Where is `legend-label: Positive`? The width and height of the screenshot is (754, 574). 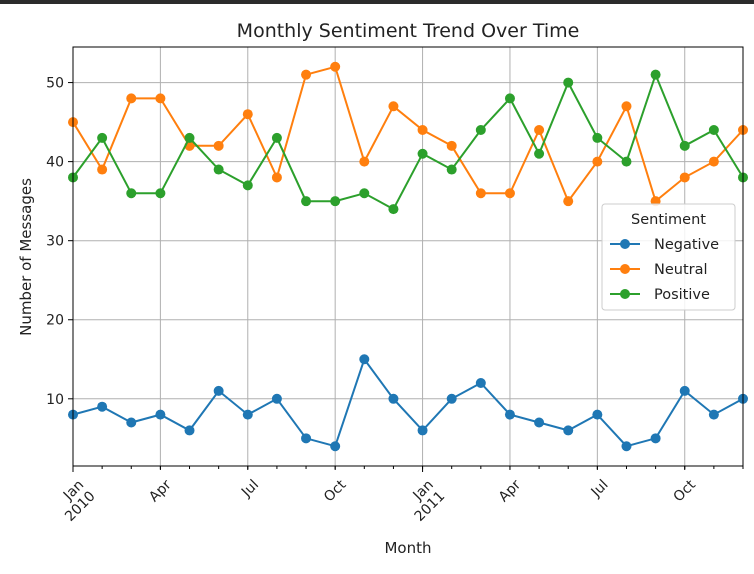
legend-label: Positive is located at coordinates (682, 295).